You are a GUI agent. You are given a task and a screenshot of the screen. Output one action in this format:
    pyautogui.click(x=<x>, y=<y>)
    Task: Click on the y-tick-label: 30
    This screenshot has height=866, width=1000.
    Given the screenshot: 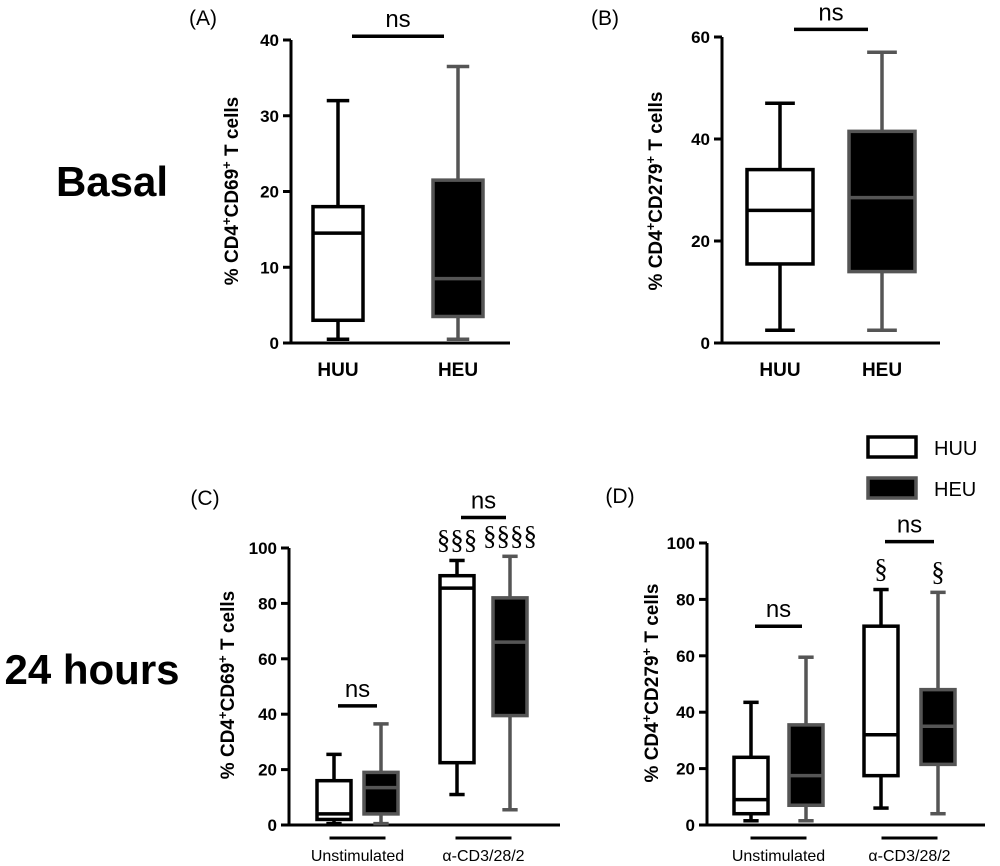 What is the action you would take?
    pyautogui.click(x=269, y=116)
    